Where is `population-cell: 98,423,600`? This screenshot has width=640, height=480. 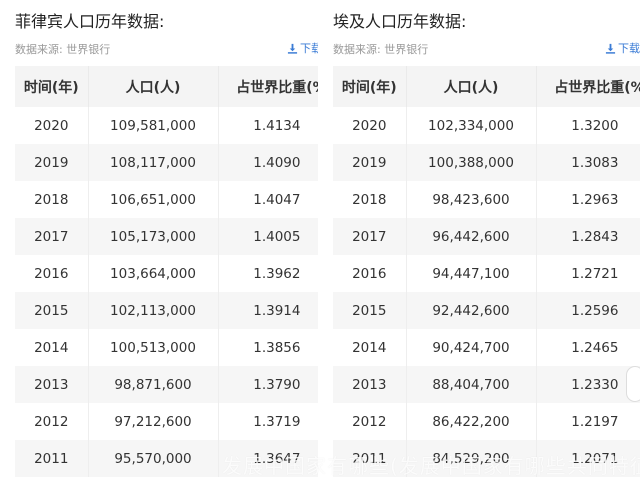
population-cell: 98,423,600 is located at coordinates (471, 199).